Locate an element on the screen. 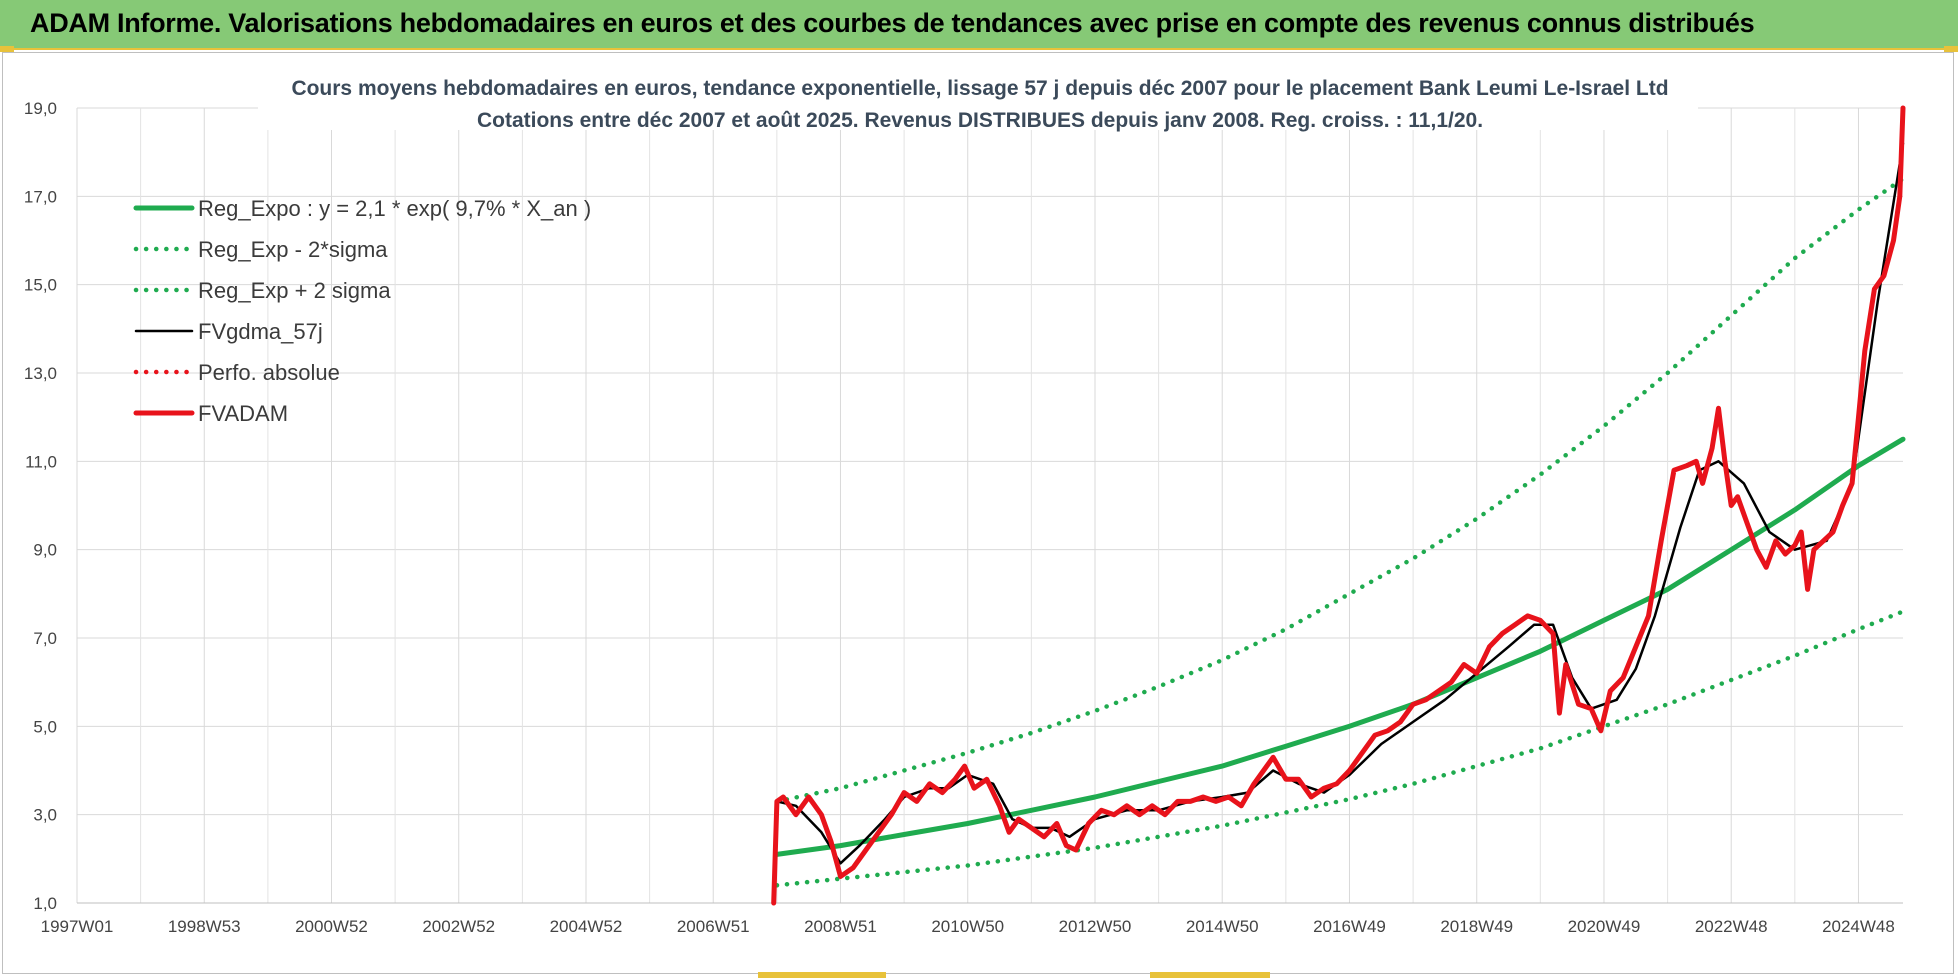  corner-mark-top-left is located at coordinates (7, 49).